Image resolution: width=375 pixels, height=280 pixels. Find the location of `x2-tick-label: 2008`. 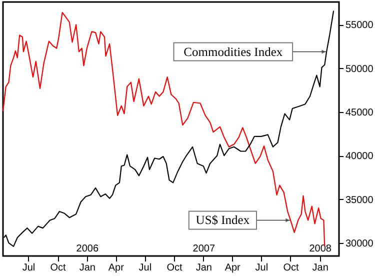

x2-tick-label: 2008 is located at coordinates (320, 249).